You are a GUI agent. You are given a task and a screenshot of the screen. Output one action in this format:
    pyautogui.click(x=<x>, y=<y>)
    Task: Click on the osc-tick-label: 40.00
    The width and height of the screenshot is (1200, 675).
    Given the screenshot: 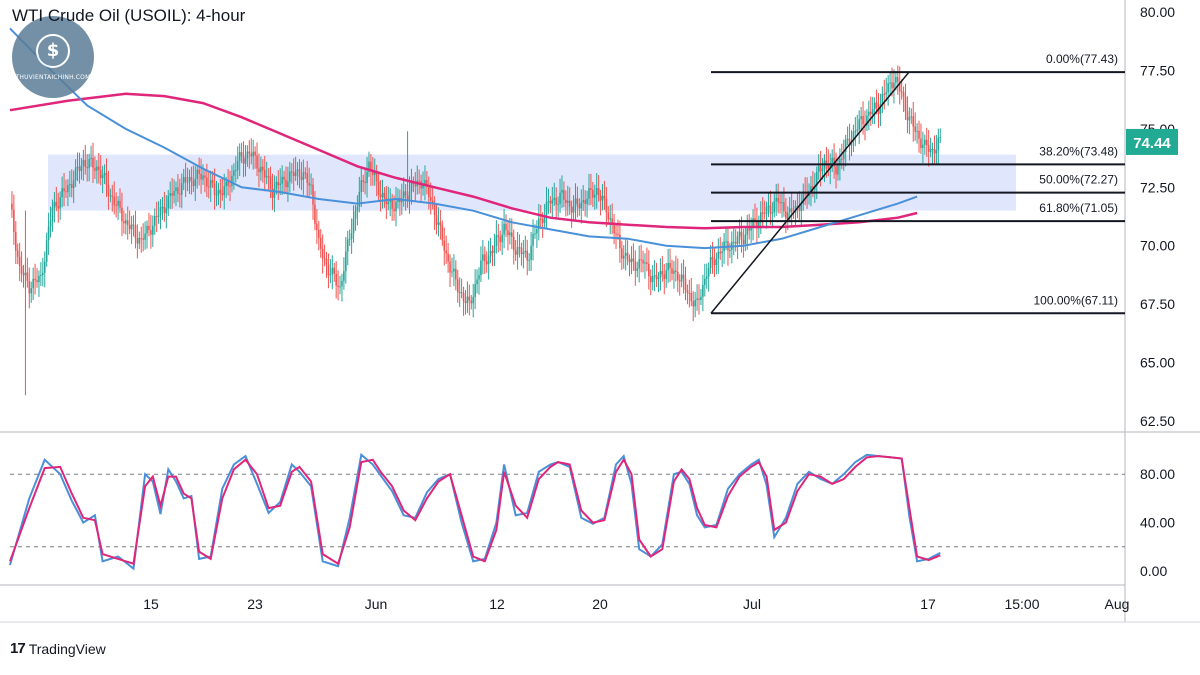 What is the action you would take?
    pyautogui.click(x=1157, y=523)
    